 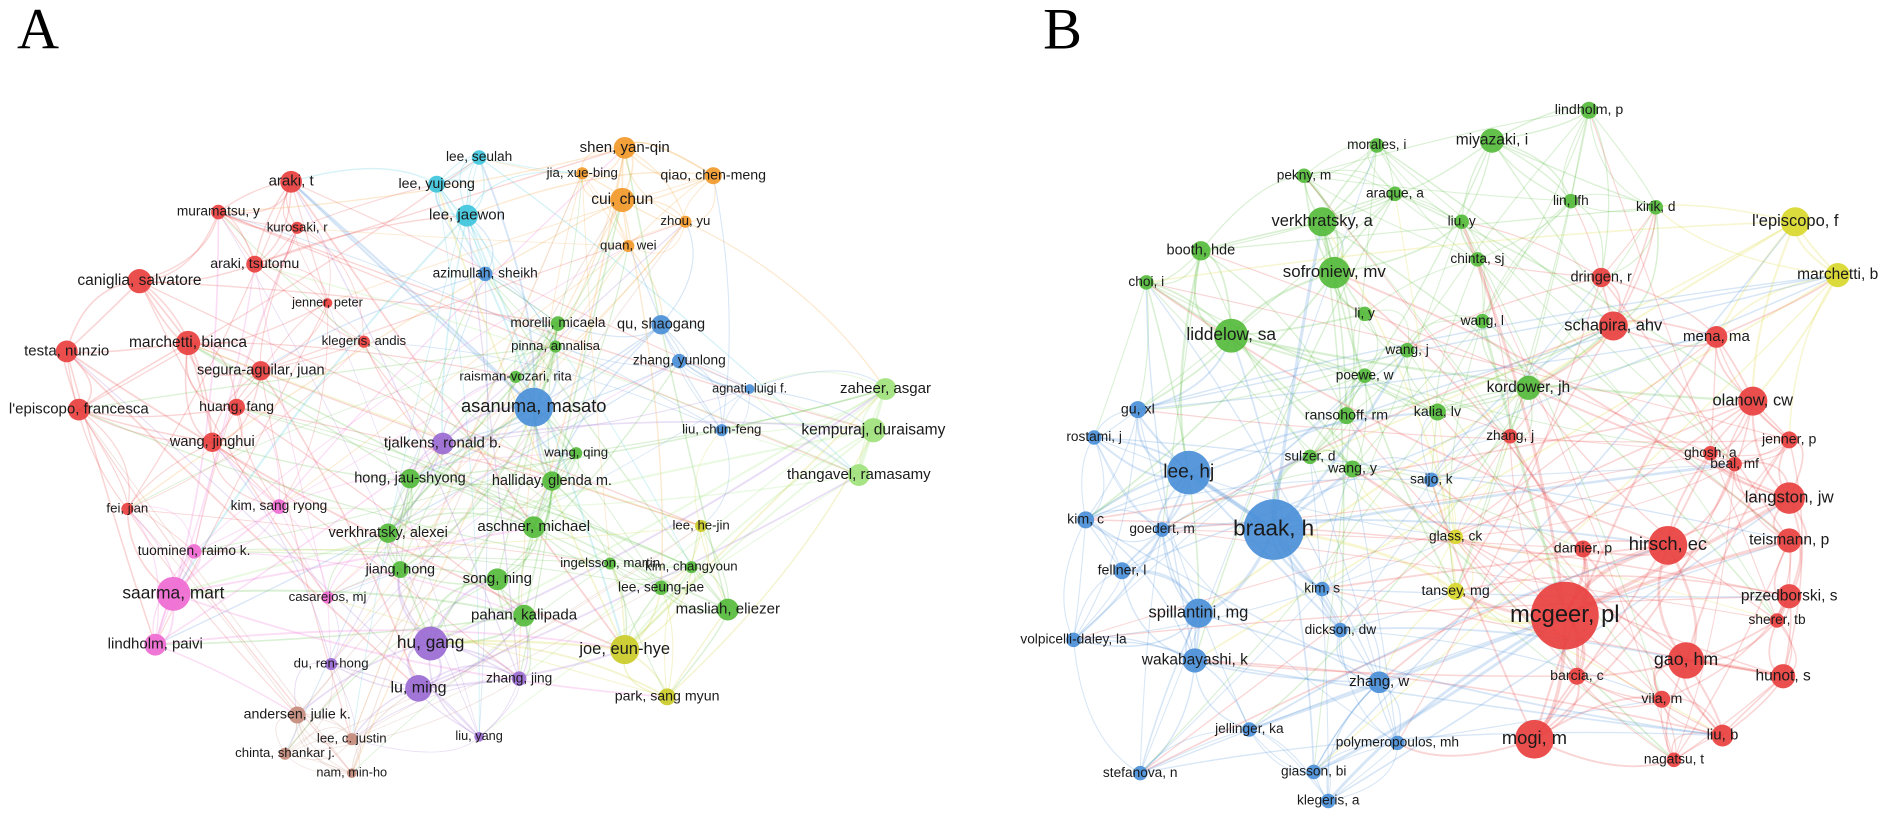 I want to click on node-label: teismann, p, so click(x=1789, y=540).